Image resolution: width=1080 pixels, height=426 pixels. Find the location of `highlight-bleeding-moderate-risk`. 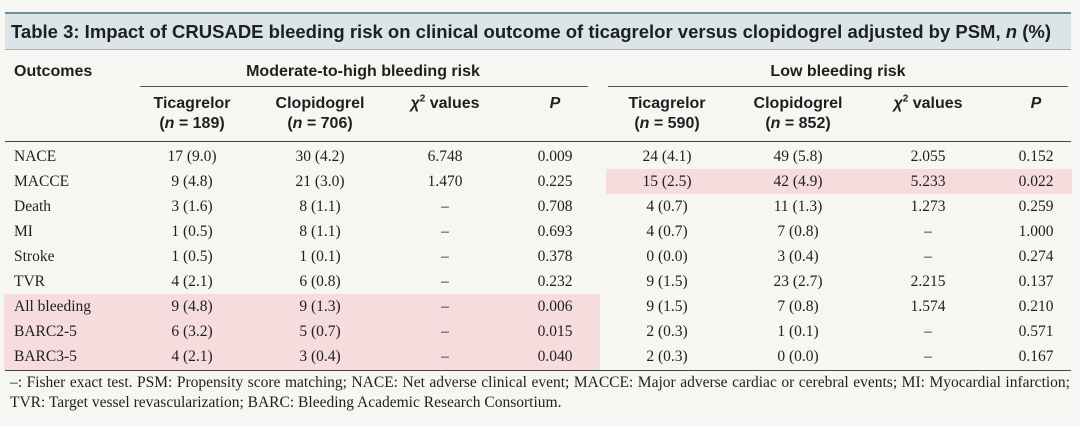

highlight-bleeding-moderate-risk is located at coordinates (302, 332).